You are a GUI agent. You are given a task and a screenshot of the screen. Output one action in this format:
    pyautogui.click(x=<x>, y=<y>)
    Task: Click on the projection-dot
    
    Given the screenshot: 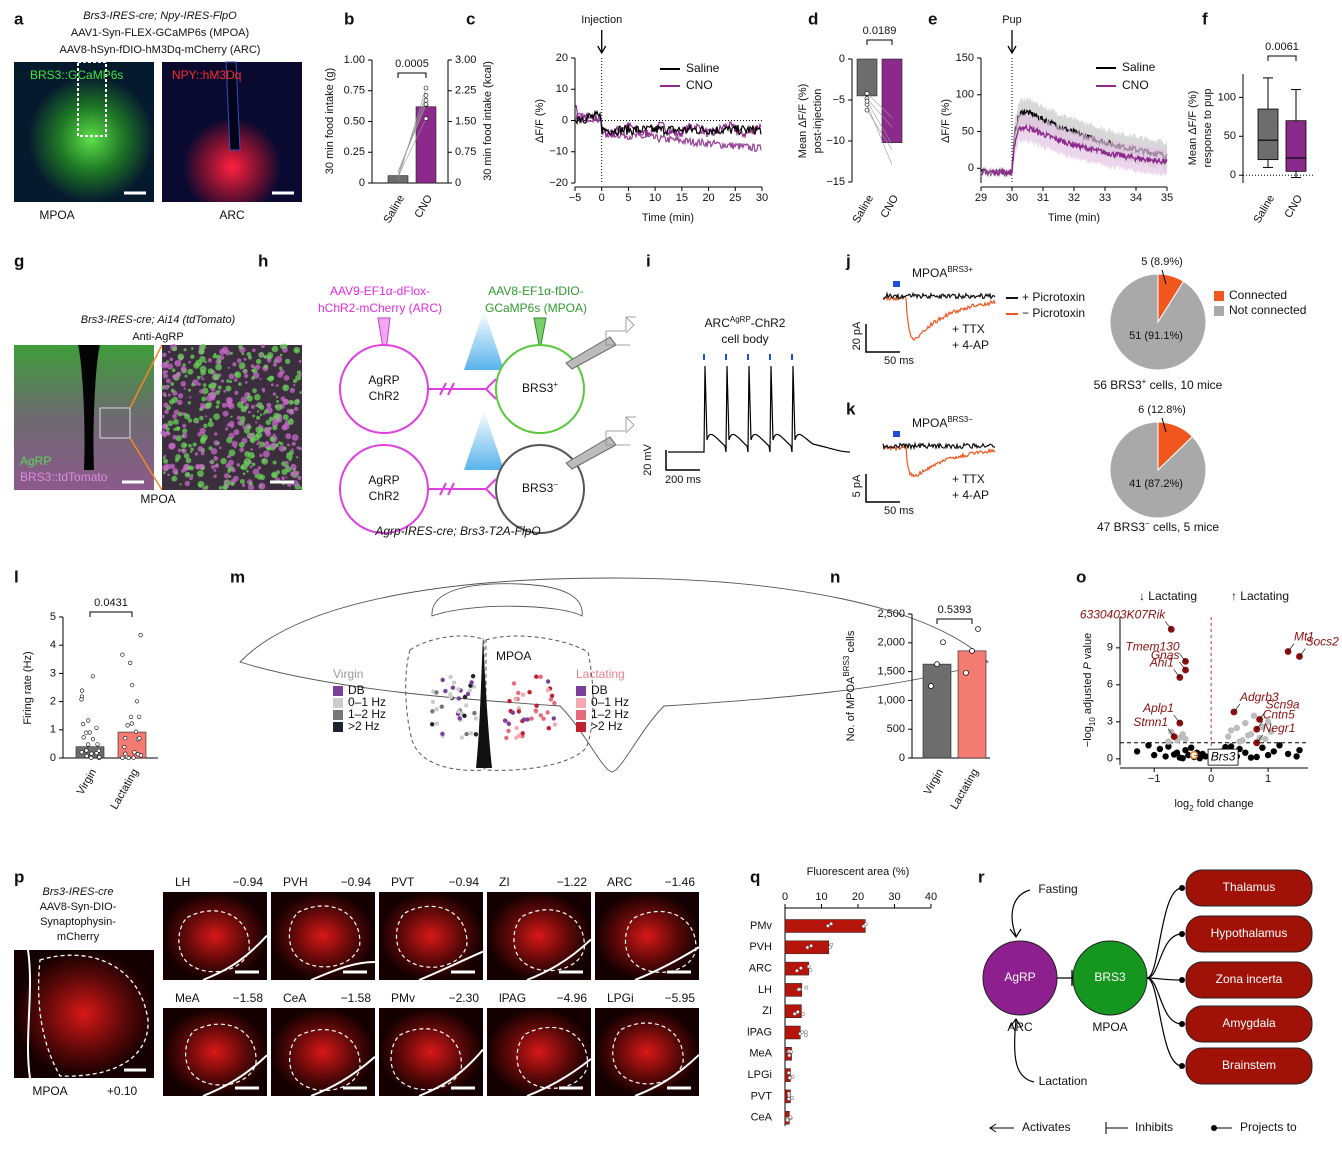 What is the action you would take?
    pyautogui.click(x=1182, y=1024)
    